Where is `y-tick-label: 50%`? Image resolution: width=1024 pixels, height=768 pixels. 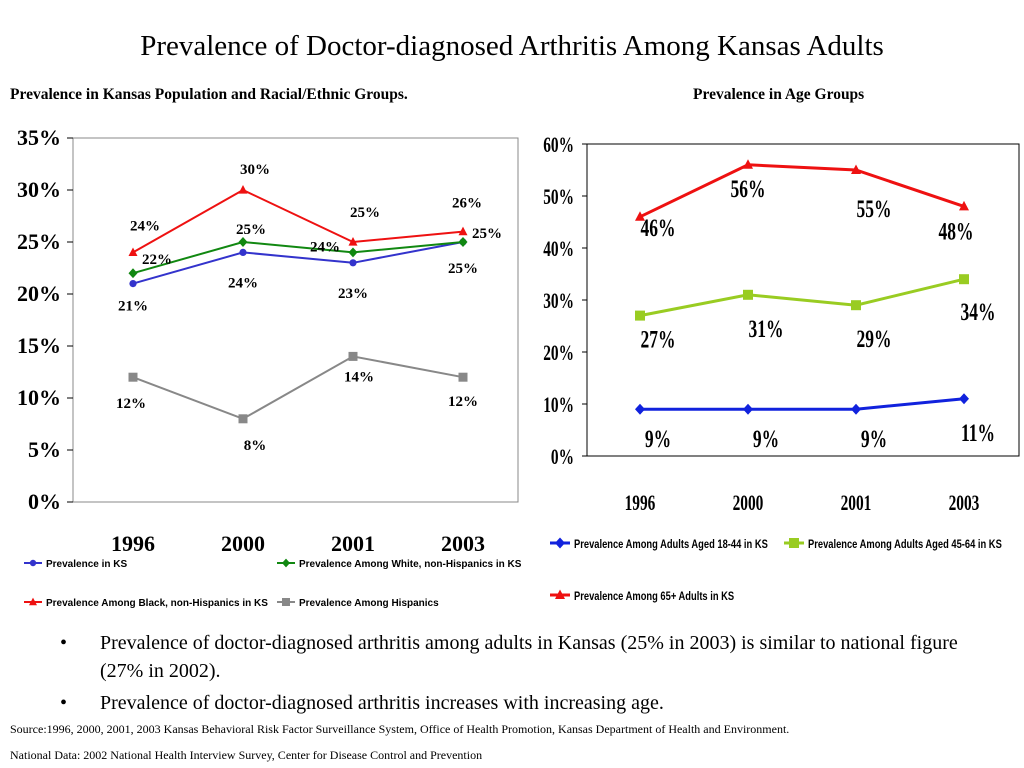
y-tick-label: 50% is located at coordinates (558, 197).